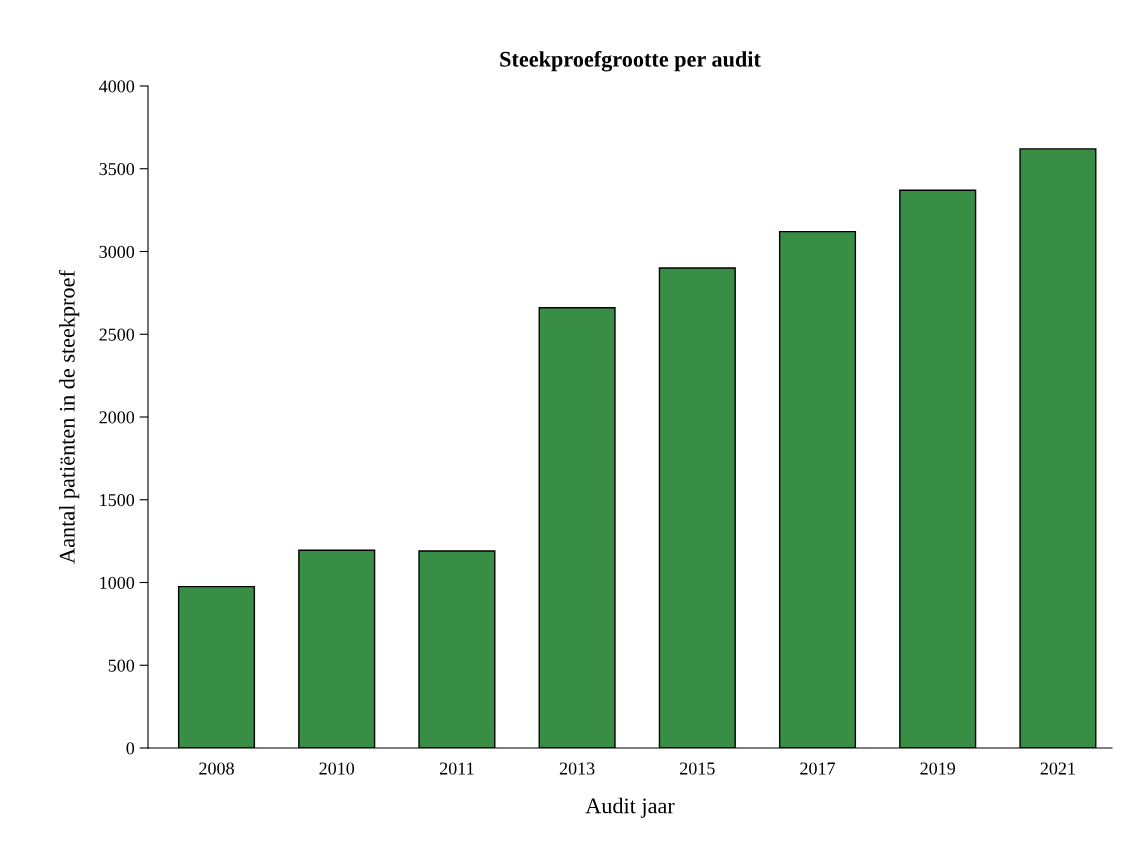 Image resolution: width=1135 pixels, height=856 pixels. I want to click on x-tick-label: 2021, so click(1057, 768).